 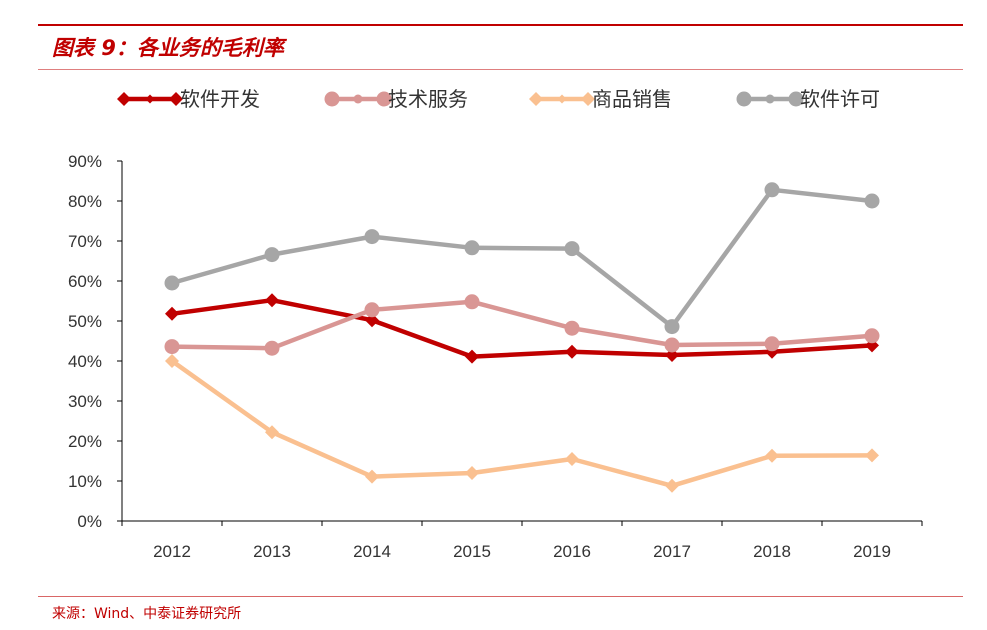 What do you see at coordinates (95, 341) in the screenshot?
I see `y-axis: 0% 10% 20% 30% 40% 50% 60% 70% 80% 90%` at bounding box center [95, 341].